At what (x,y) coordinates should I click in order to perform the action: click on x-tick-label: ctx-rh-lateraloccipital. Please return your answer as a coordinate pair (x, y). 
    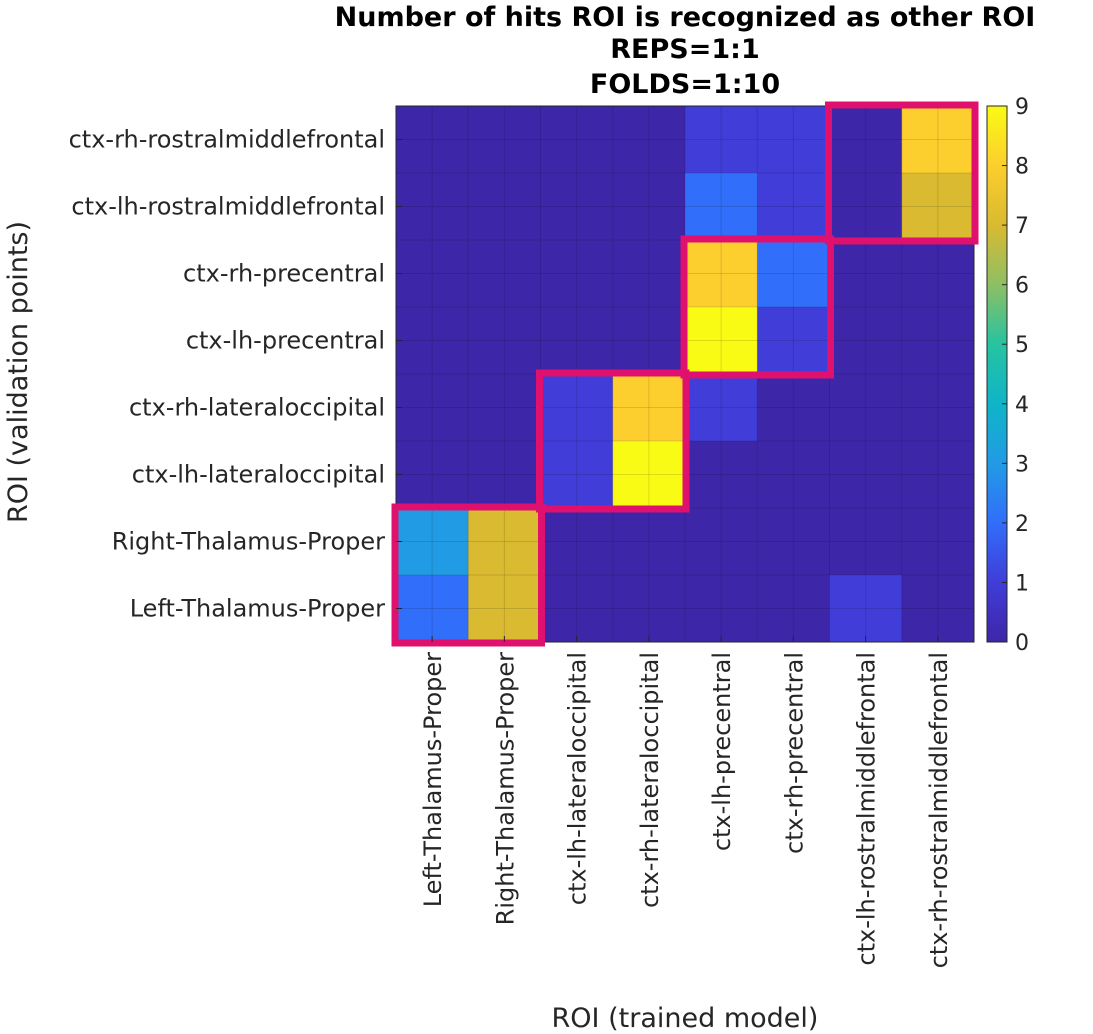
    Looking at the image, I should click on (650, 780).